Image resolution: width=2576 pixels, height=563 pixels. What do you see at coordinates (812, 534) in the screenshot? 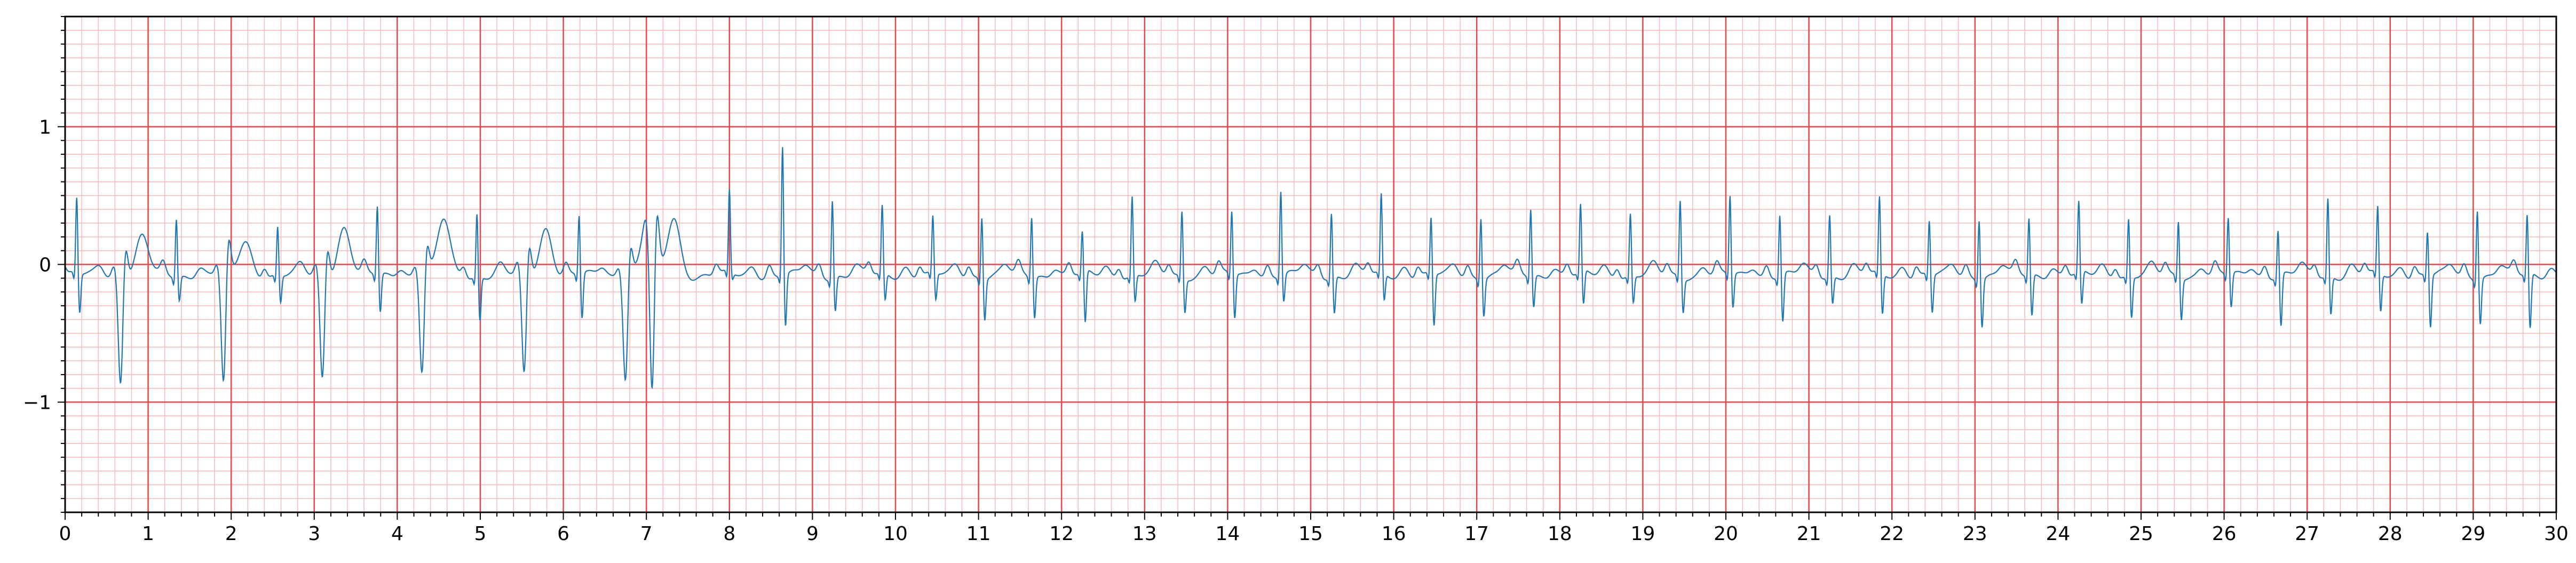
I see `x-tick-label: 9` at bounding box center [812, 534].